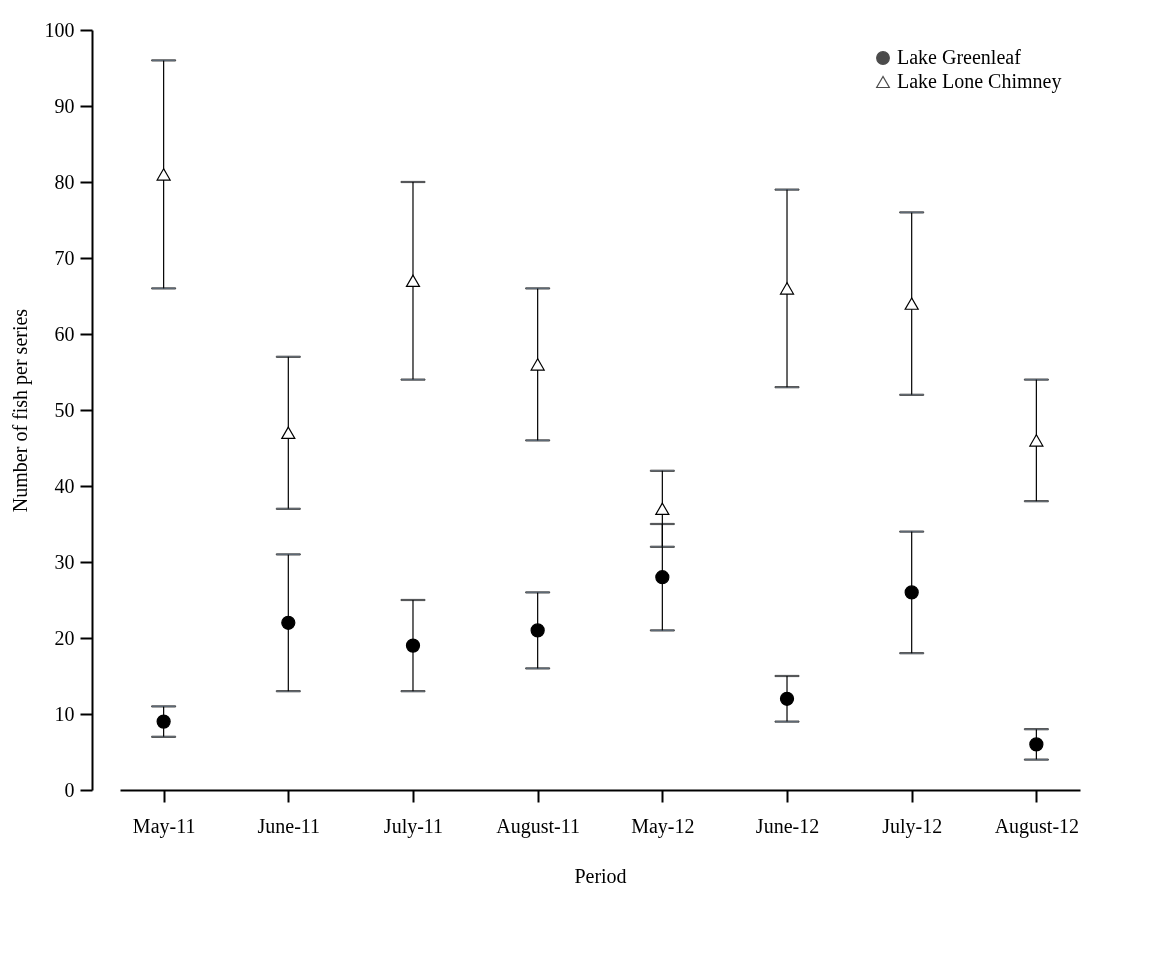 Image resolution: width=1153 pixels, height=978 pixels. Describe the element at coordinates (289, 825) in the screenshot. I see `x-tick-label: June-11` at that location.